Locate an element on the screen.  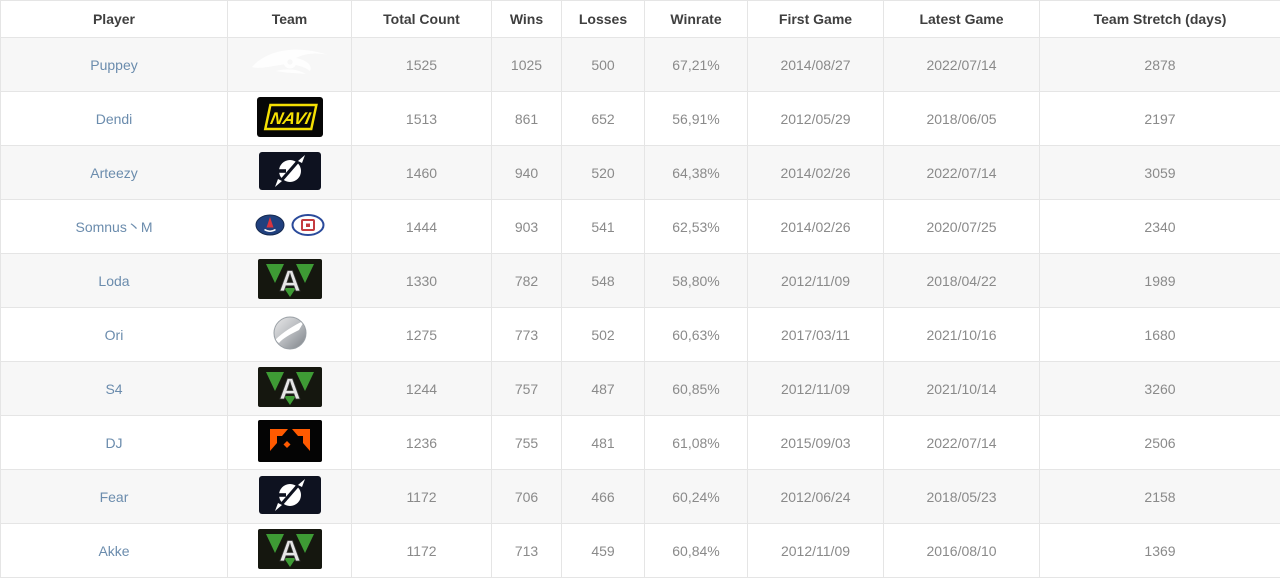
team-cell: NAVI is located at coordinates (289, 118).